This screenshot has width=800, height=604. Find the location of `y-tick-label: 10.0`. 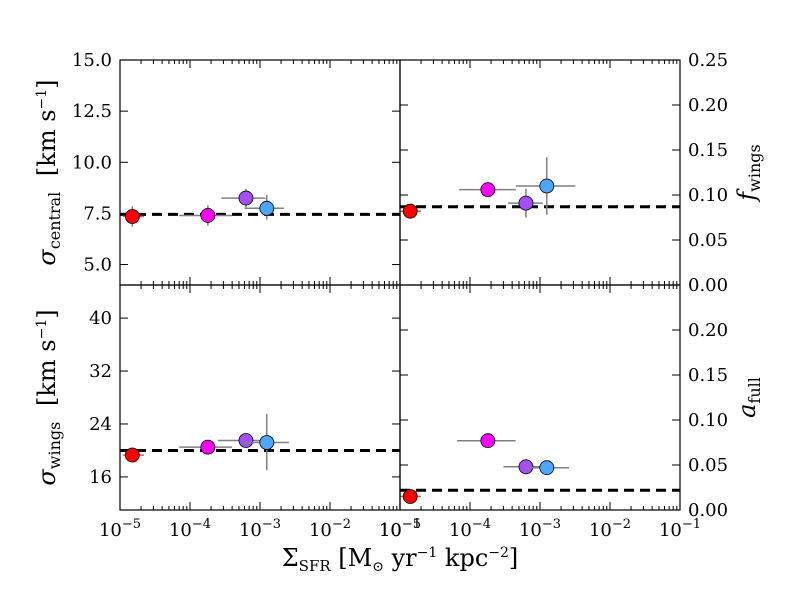

y-tick-label: 10.0 is located at coordinates (92, 162).